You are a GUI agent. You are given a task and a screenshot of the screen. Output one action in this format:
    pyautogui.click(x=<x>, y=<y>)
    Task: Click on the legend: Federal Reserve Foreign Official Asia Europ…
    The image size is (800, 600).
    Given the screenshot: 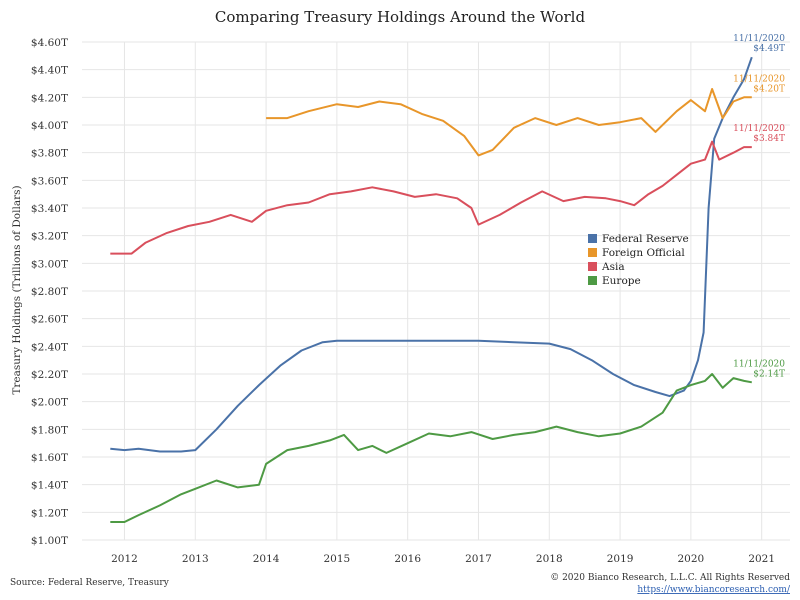 What is the action you would take?
    pyautogui.click(x=638, y=260)
    